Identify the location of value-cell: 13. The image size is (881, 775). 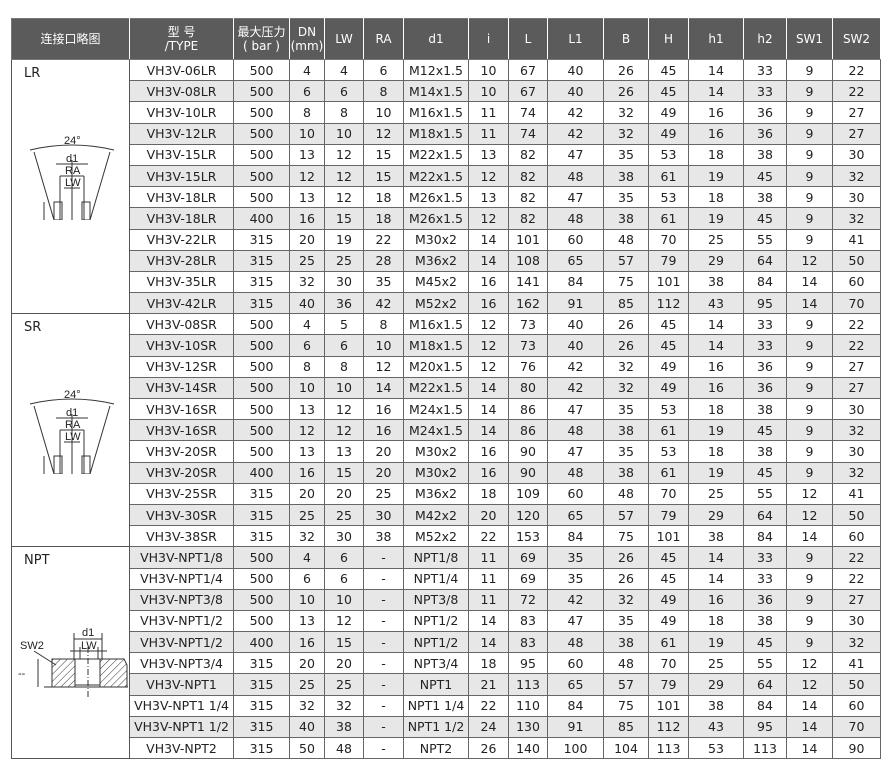
(344, 451).